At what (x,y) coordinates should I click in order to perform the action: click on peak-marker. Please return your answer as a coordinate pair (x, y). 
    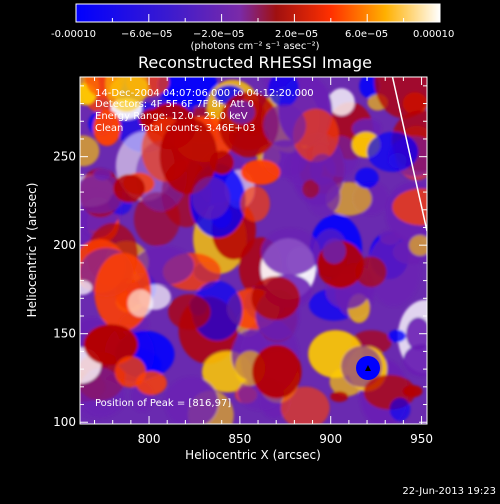
    Looking at the image, I should click on (368, 368).